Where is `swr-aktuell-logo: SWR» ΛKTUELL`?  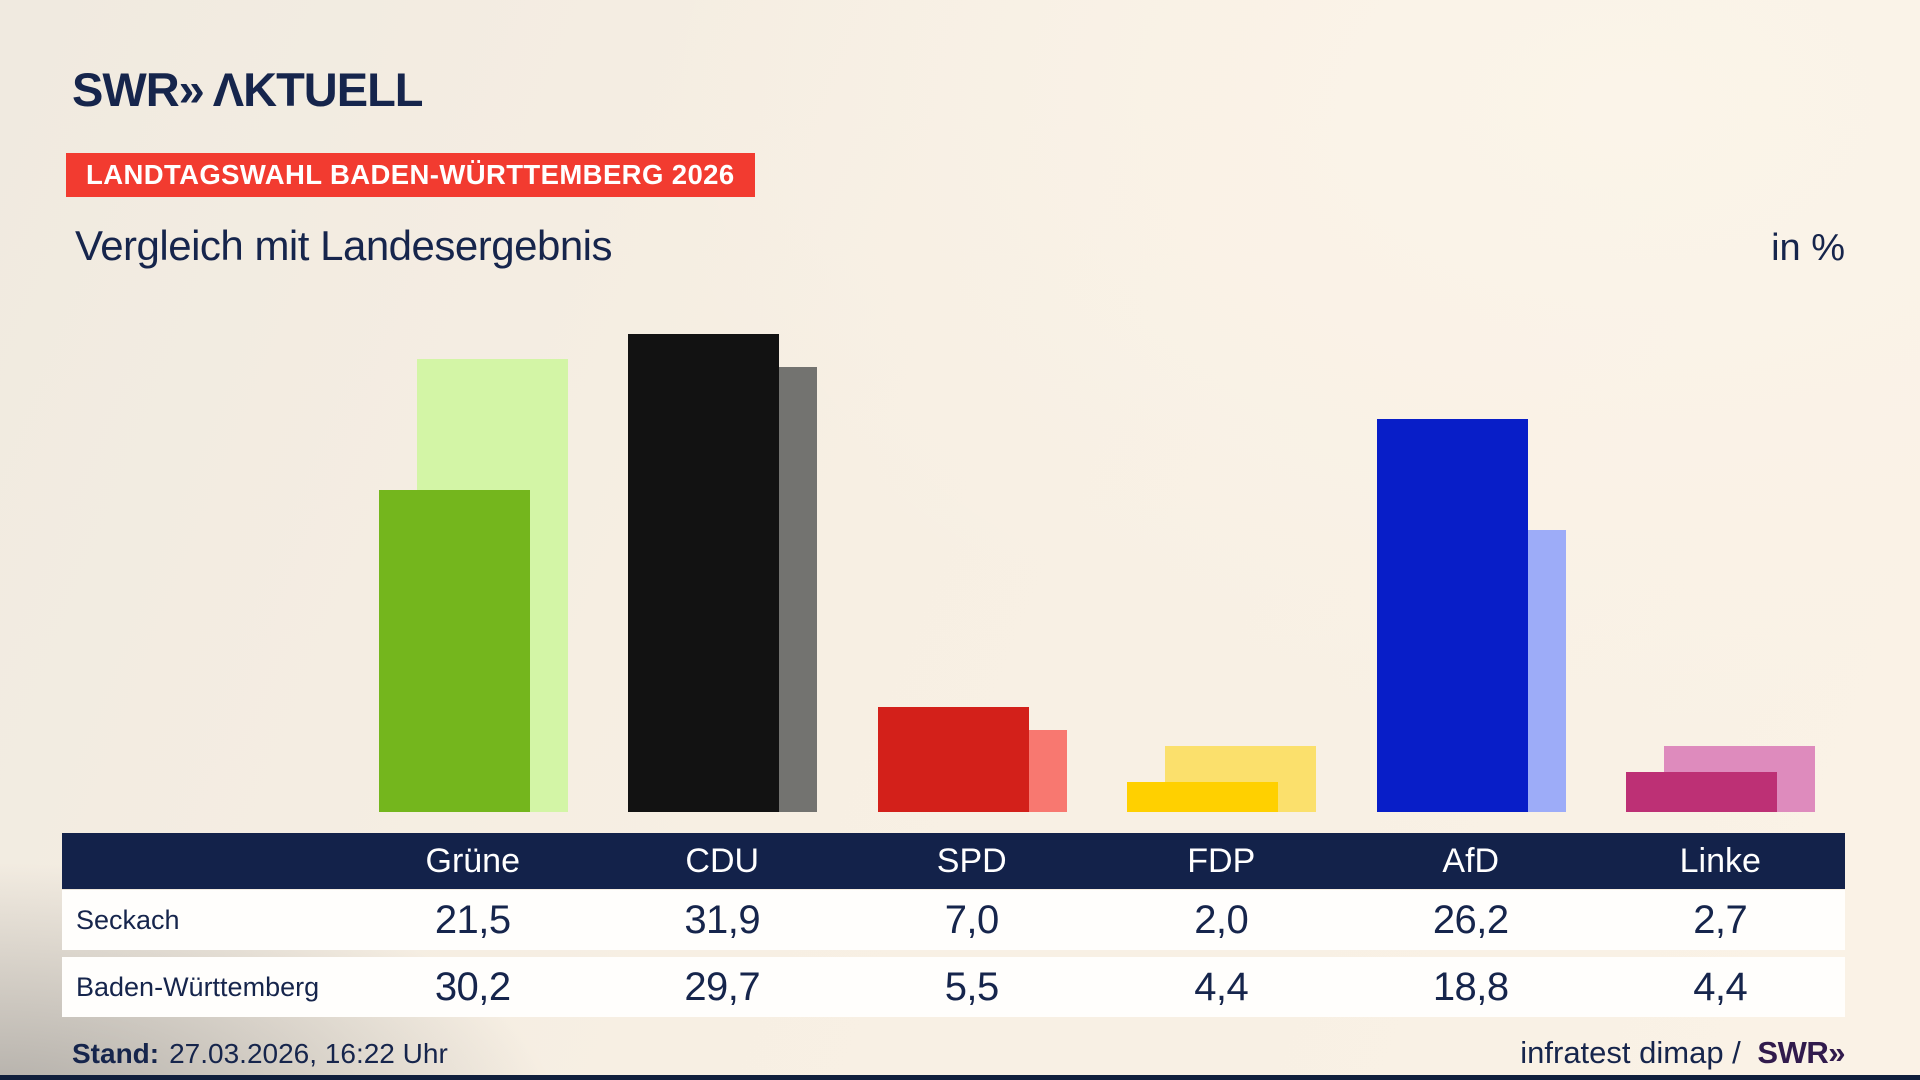 swr-aktuell-logo: SWR» ΛKTUELL is located at coordinates (248, 89).